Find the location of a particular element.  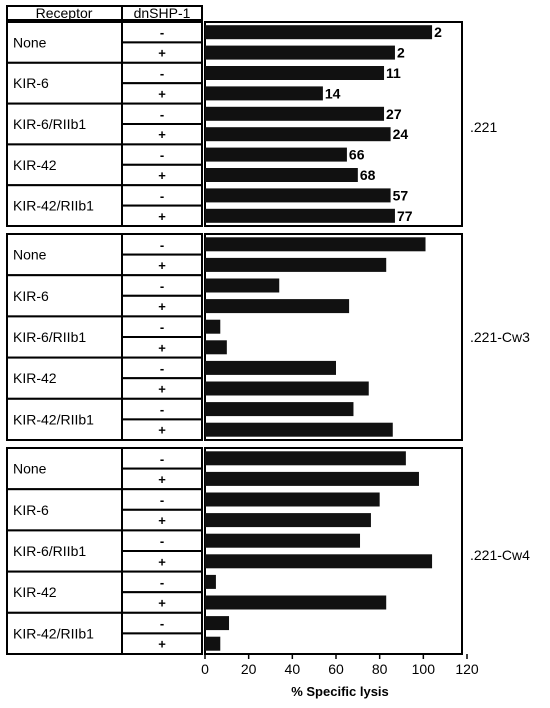

bar-data-label: 27 is located at coordinates (394, 114).